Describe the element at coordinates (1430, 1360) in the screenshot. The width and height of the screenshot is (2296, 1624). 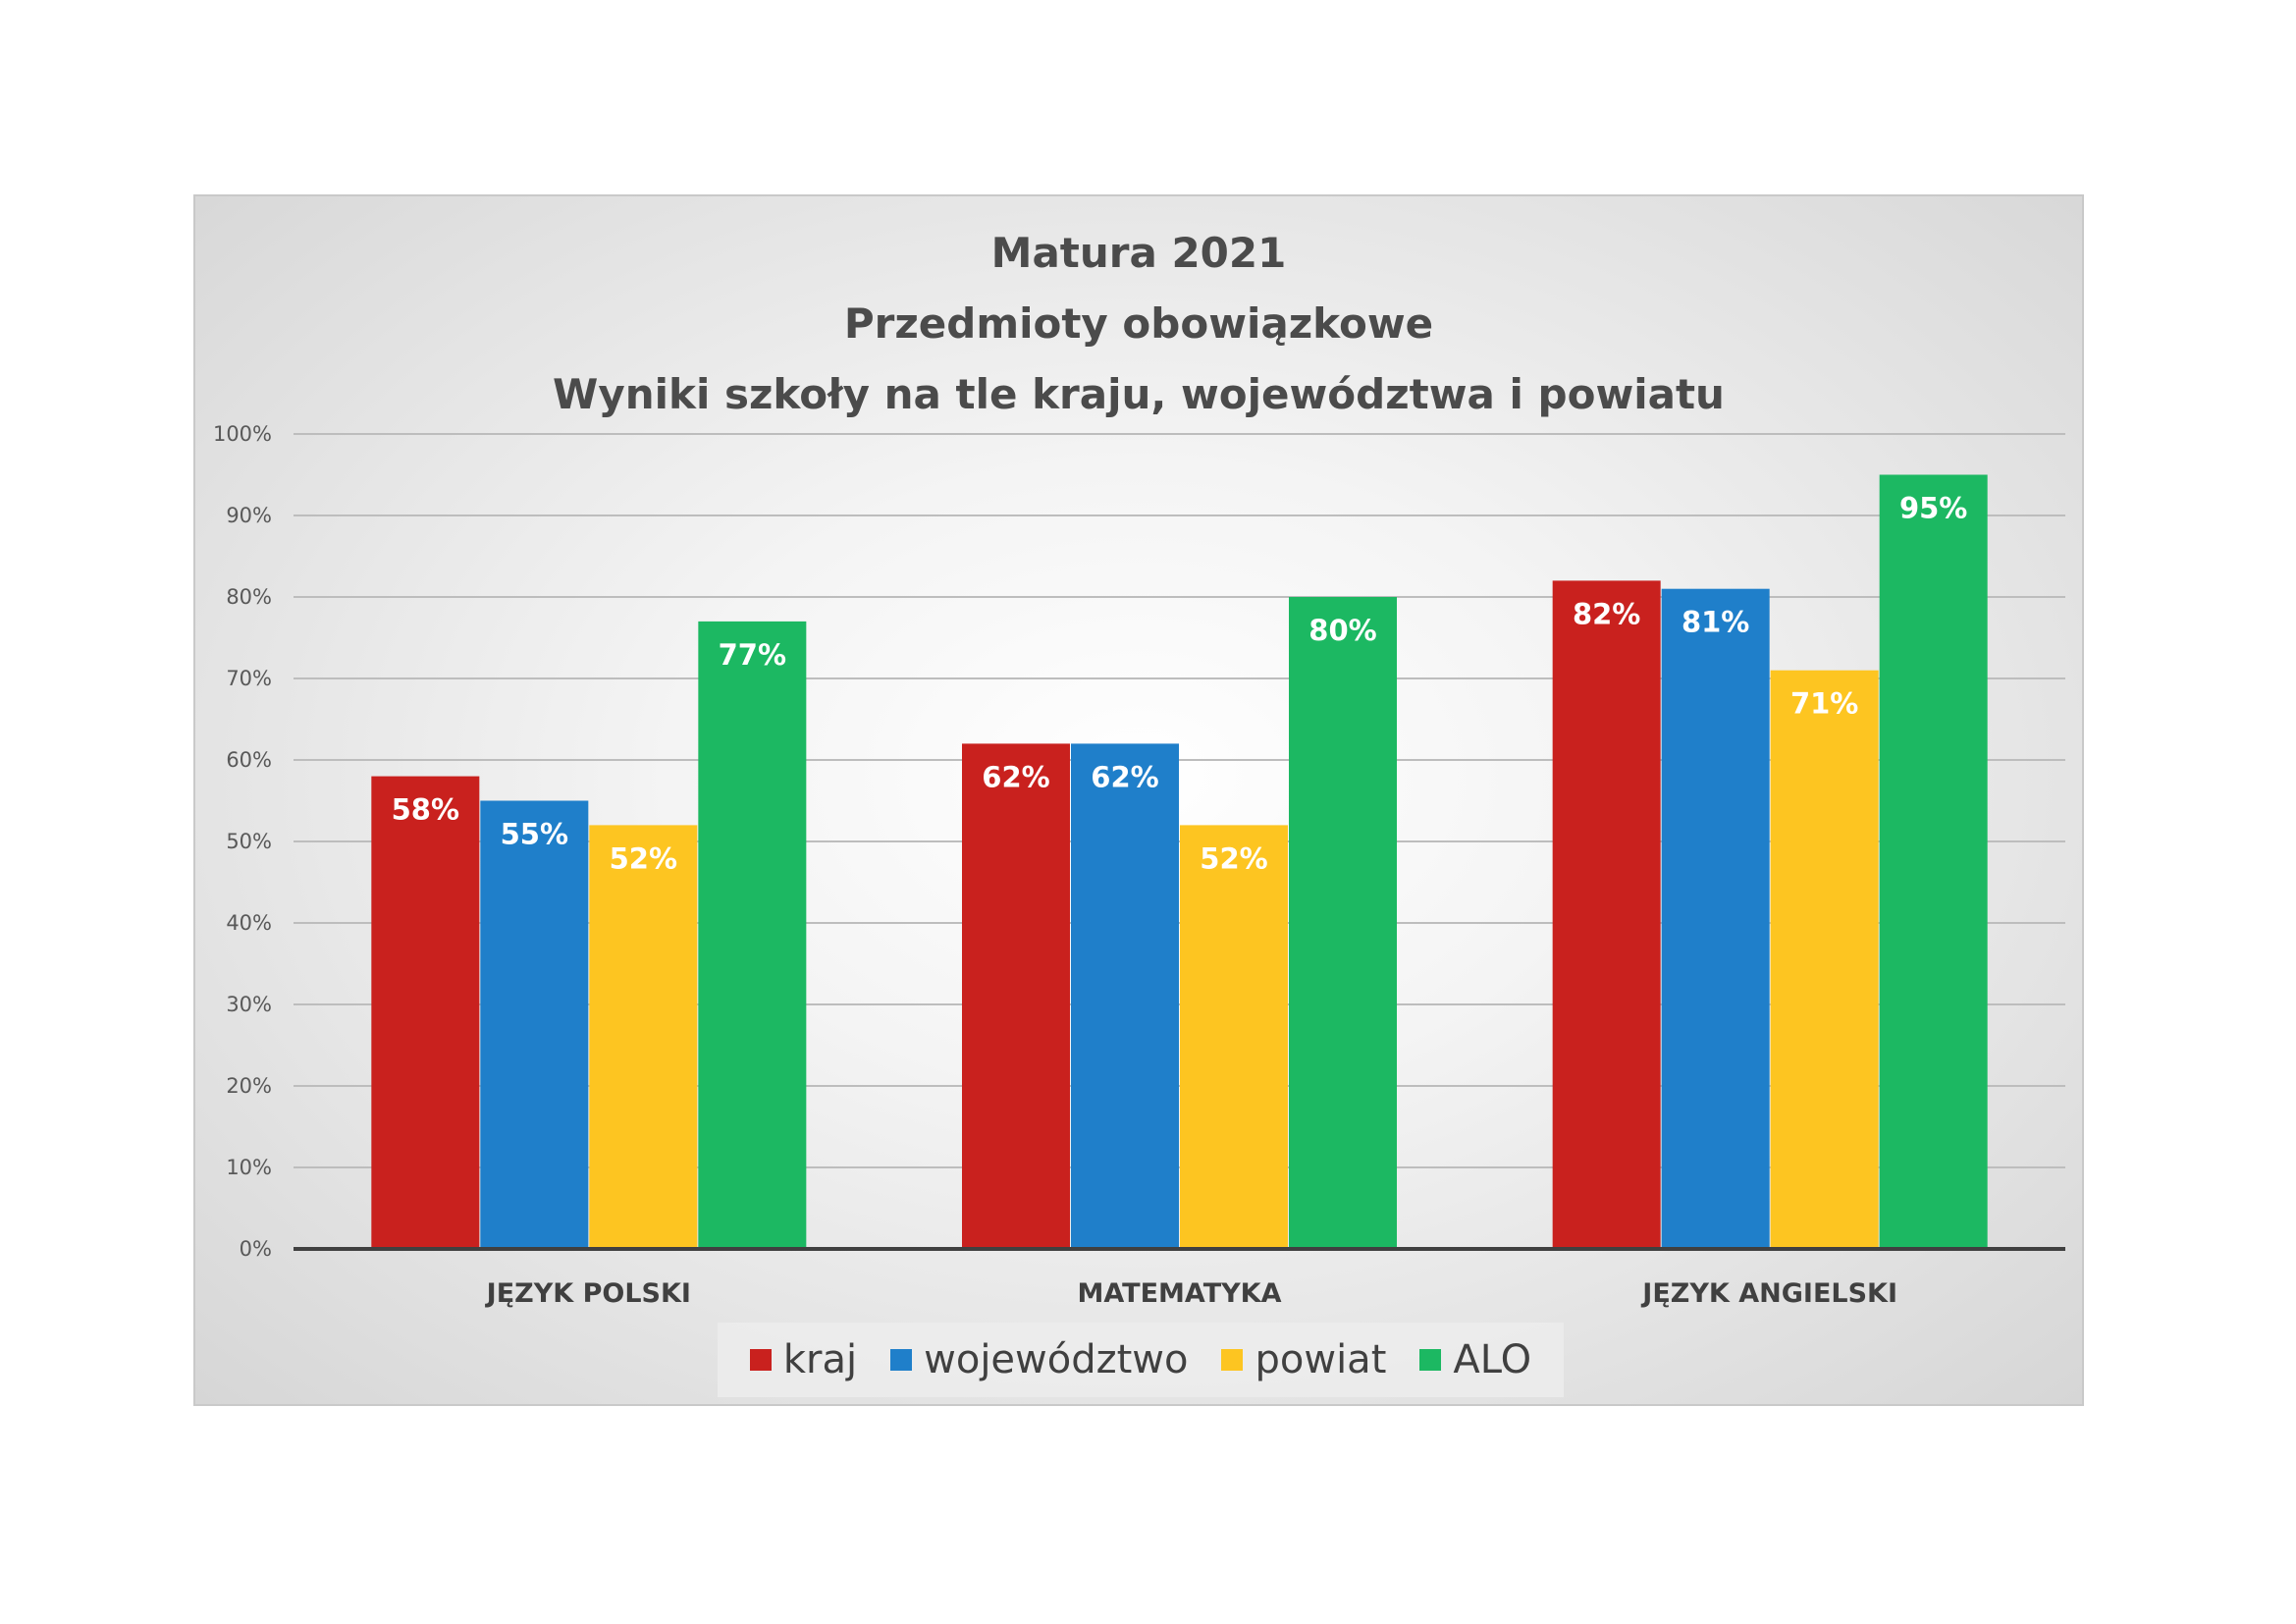
I see `legend-swatch-alo` at that location.